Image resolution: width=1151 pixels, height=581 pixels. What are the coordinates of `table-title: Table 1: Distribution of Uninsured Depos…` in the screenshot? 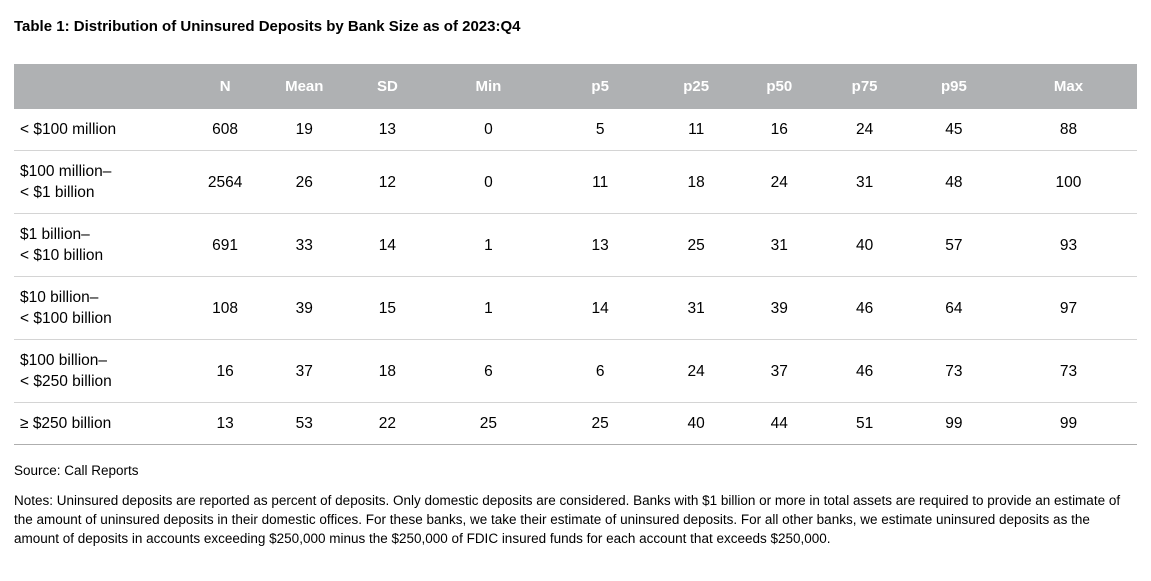 It's located at (267, 26).